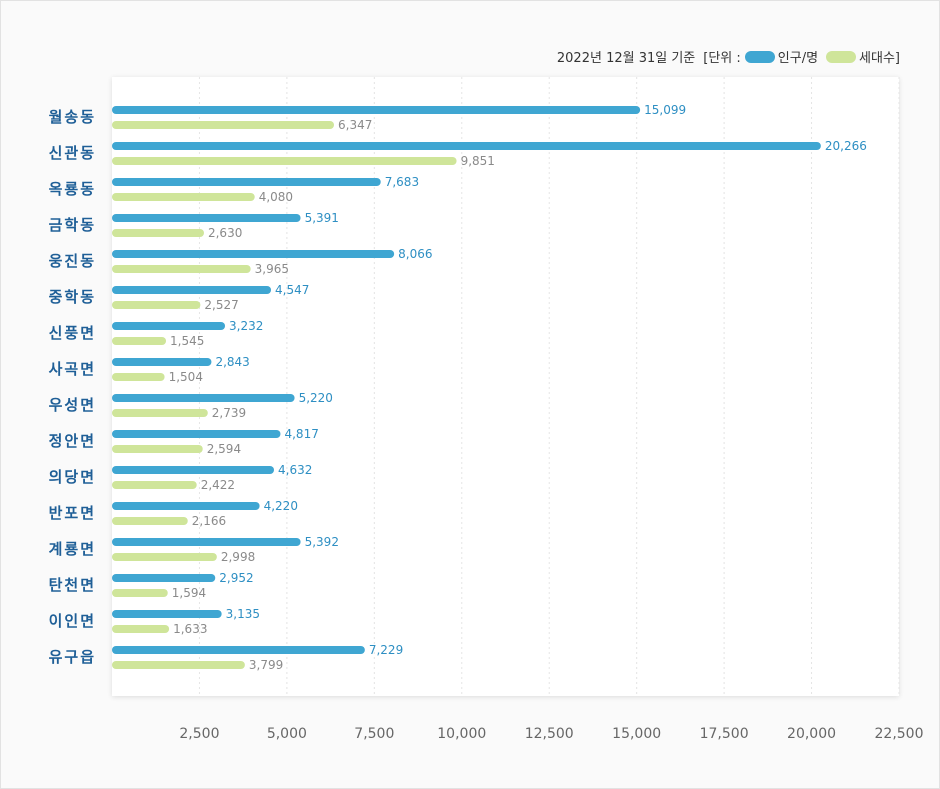  I want to click on category-label: 반포면, so click(72, 513).